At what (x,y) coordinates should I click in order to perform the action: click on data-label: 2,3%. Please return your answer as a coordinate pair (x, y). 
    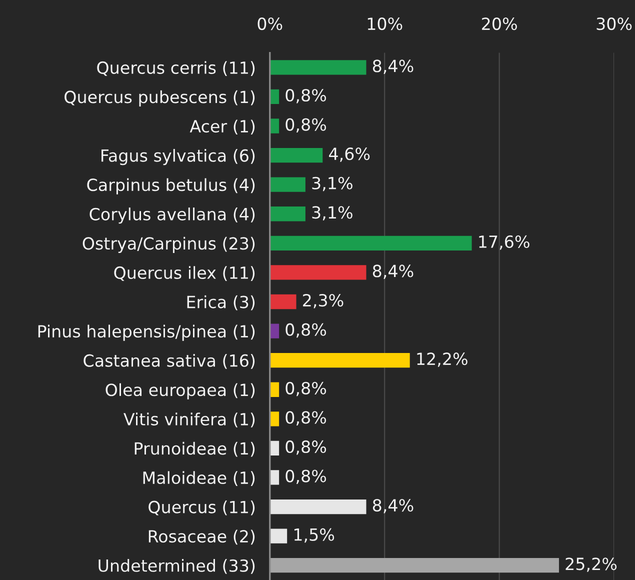
    Looking at the image, I should click on (323, 301).